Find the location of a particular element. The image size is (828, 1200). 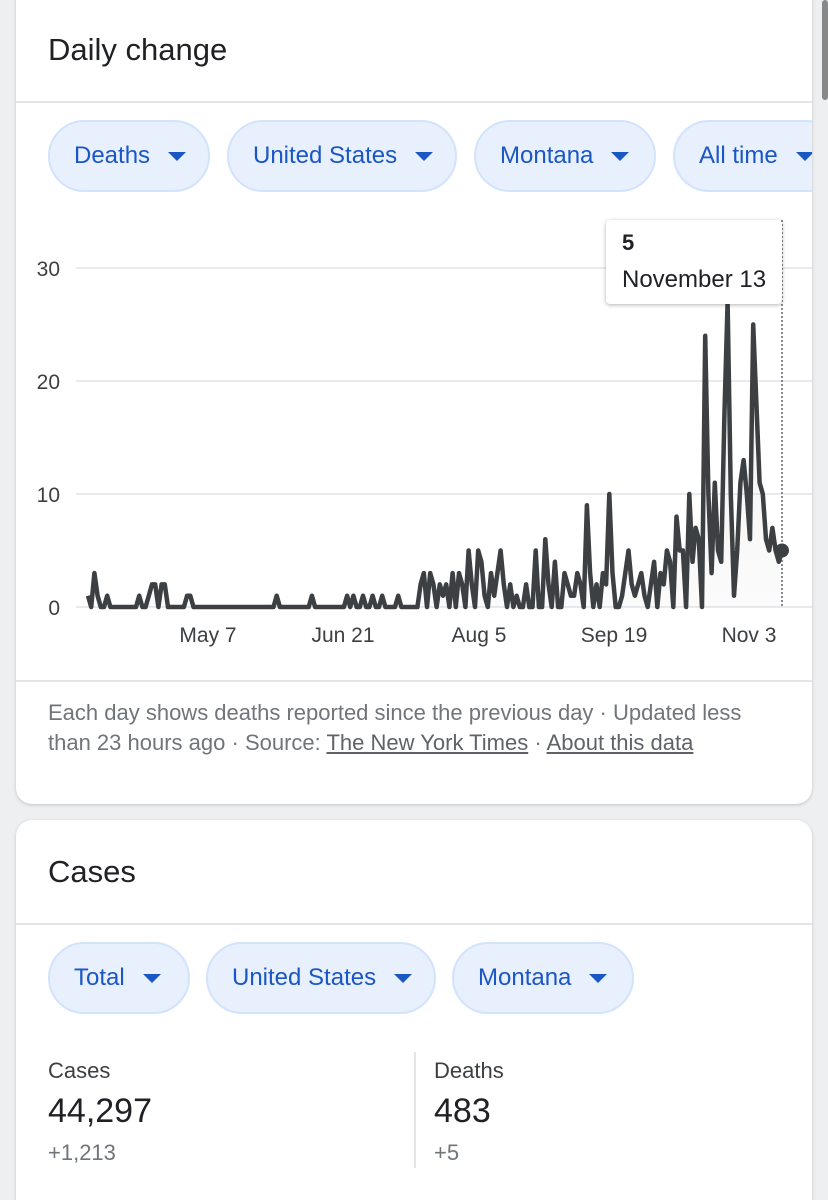

metric-chip-deaths: Deaths is located at coordinates (129, 156).